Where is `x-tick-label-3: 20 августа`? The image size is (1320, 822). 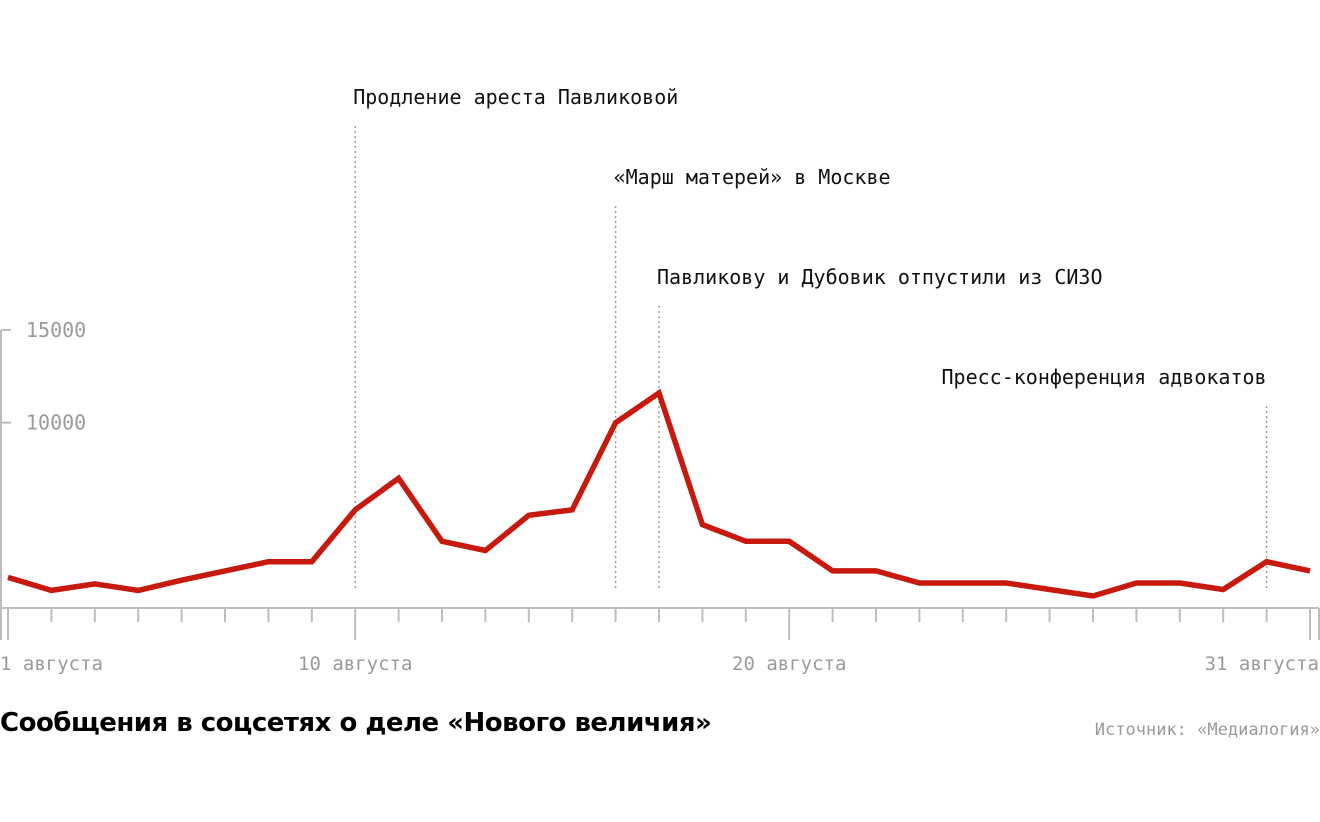
x-tick-label-3: 20 августа is located at coordinates (789, 664).